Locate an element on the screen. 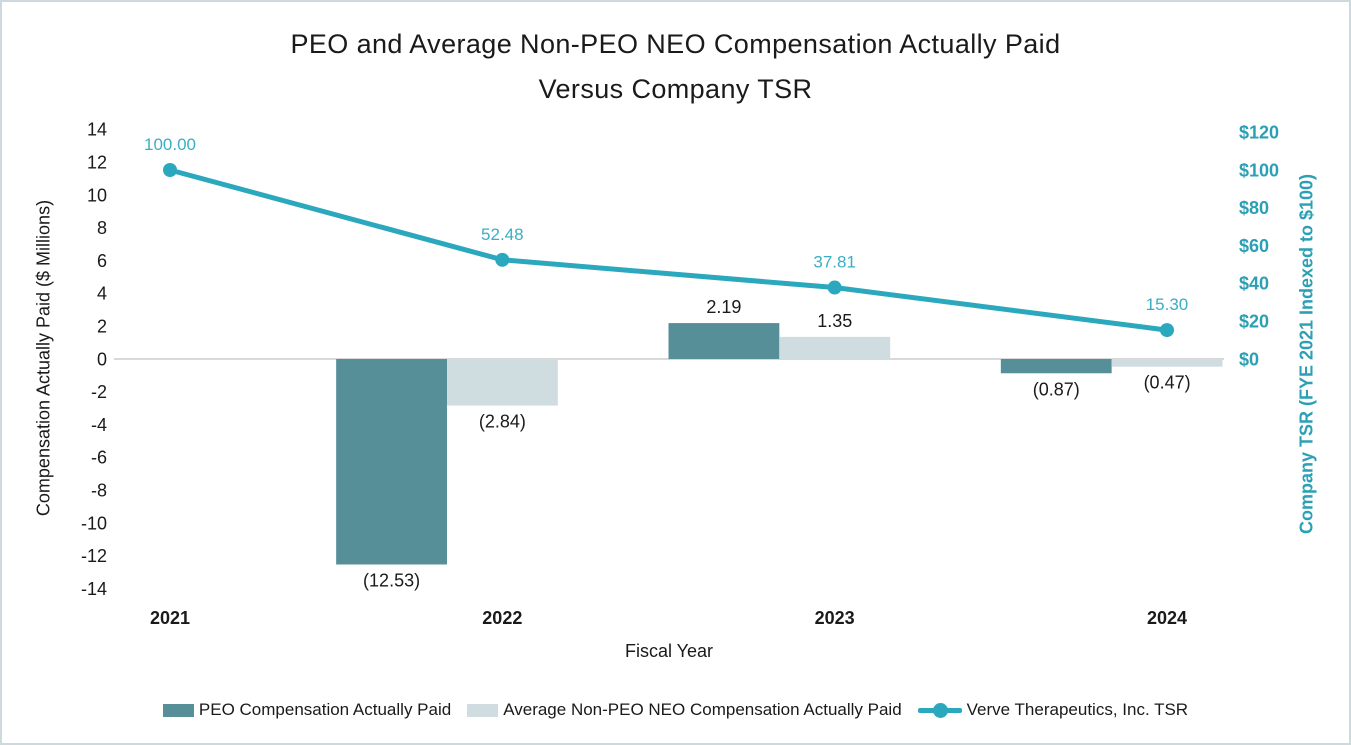  left-axis-tick: 12 is located at coordinates (97, 163).